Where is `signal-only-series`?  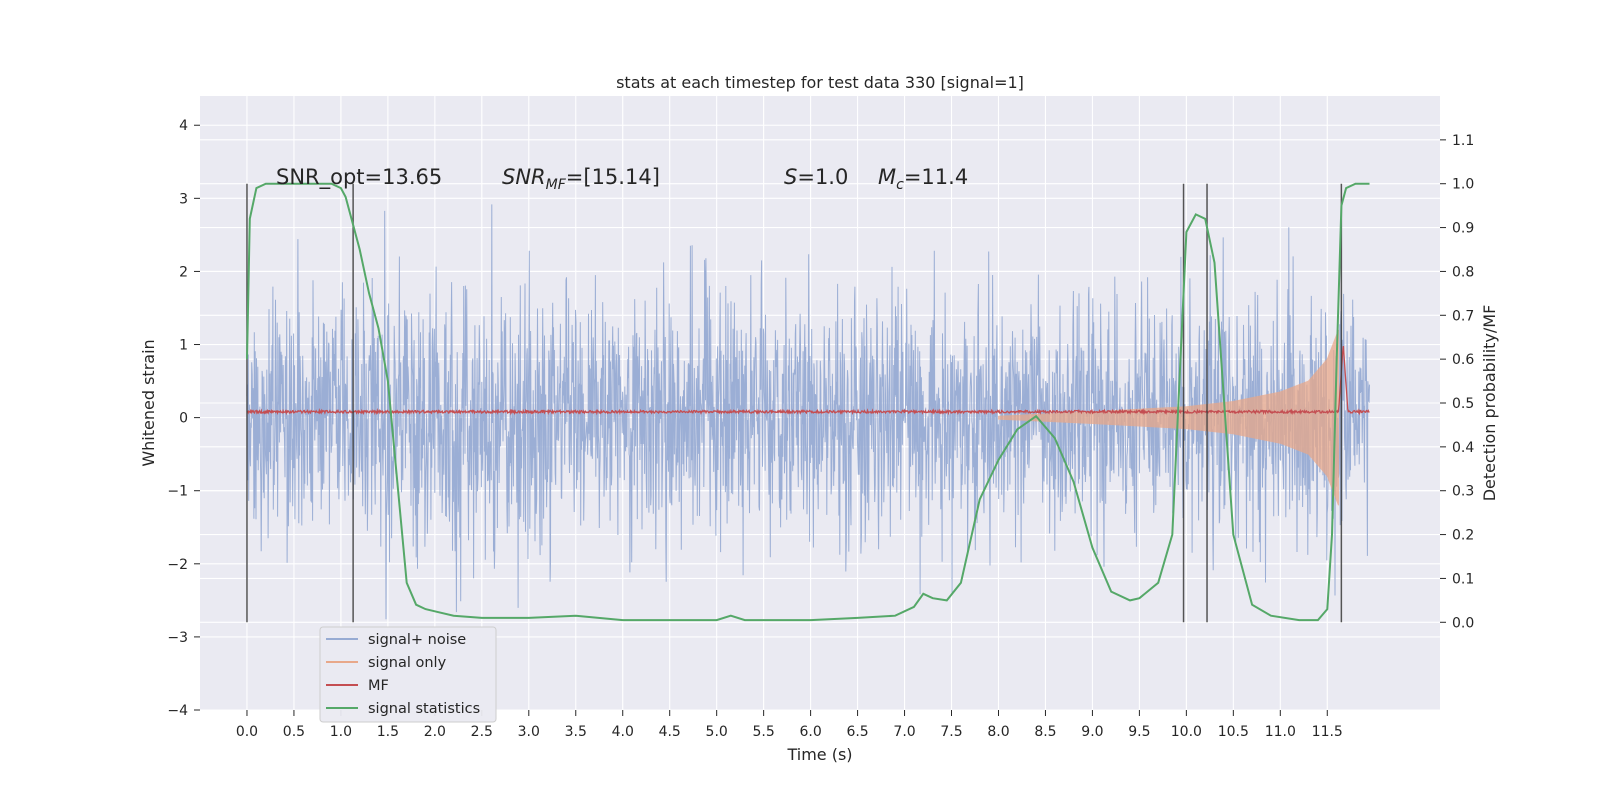
signal-only-series is located at coordinates (1168, 417).